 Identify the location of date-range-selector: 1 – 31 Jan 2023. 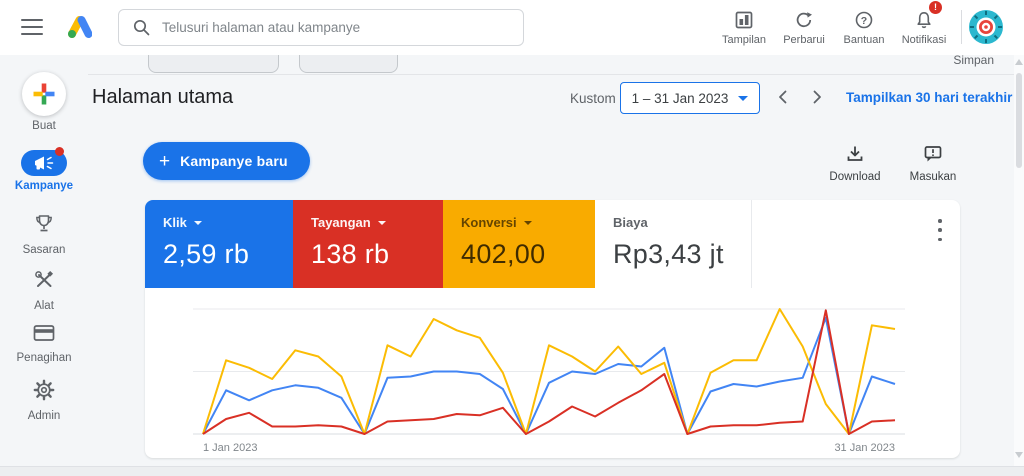
(690, 98).